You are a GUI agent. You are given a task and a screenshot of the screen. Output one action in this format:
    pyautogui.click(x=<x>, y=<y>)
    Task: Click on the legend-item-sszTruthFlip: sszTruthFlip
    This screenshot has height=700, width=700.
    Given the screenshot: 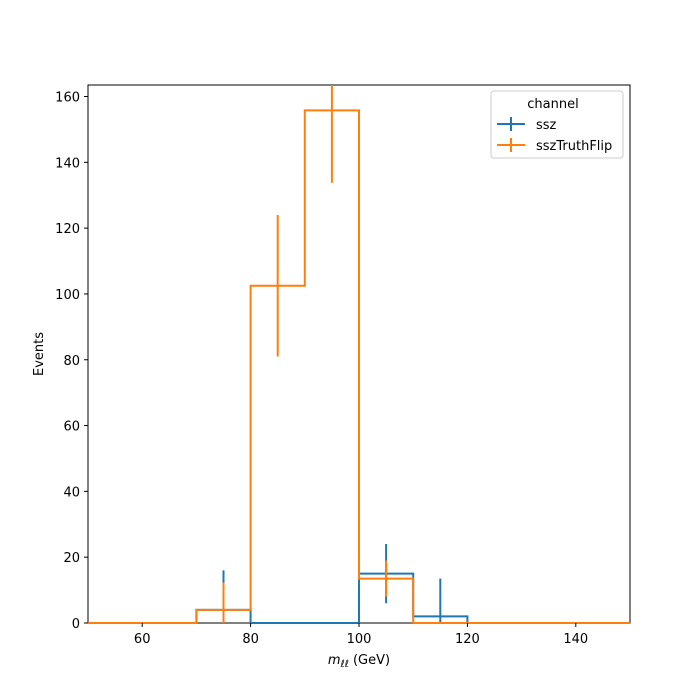 What is the action you would take?
    pyautogui.click(x=554, y=146)
    